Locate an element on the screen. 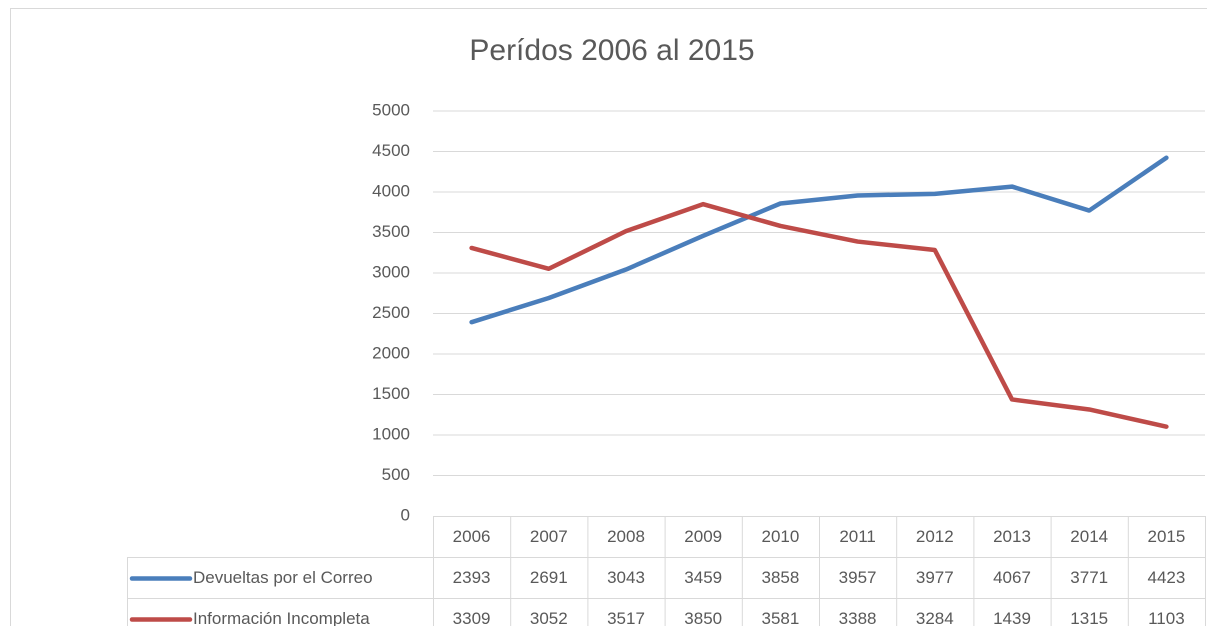 The height and width of the screenshot is (626, 1207). table-value: 3459 is located at coordinates (703, 577).